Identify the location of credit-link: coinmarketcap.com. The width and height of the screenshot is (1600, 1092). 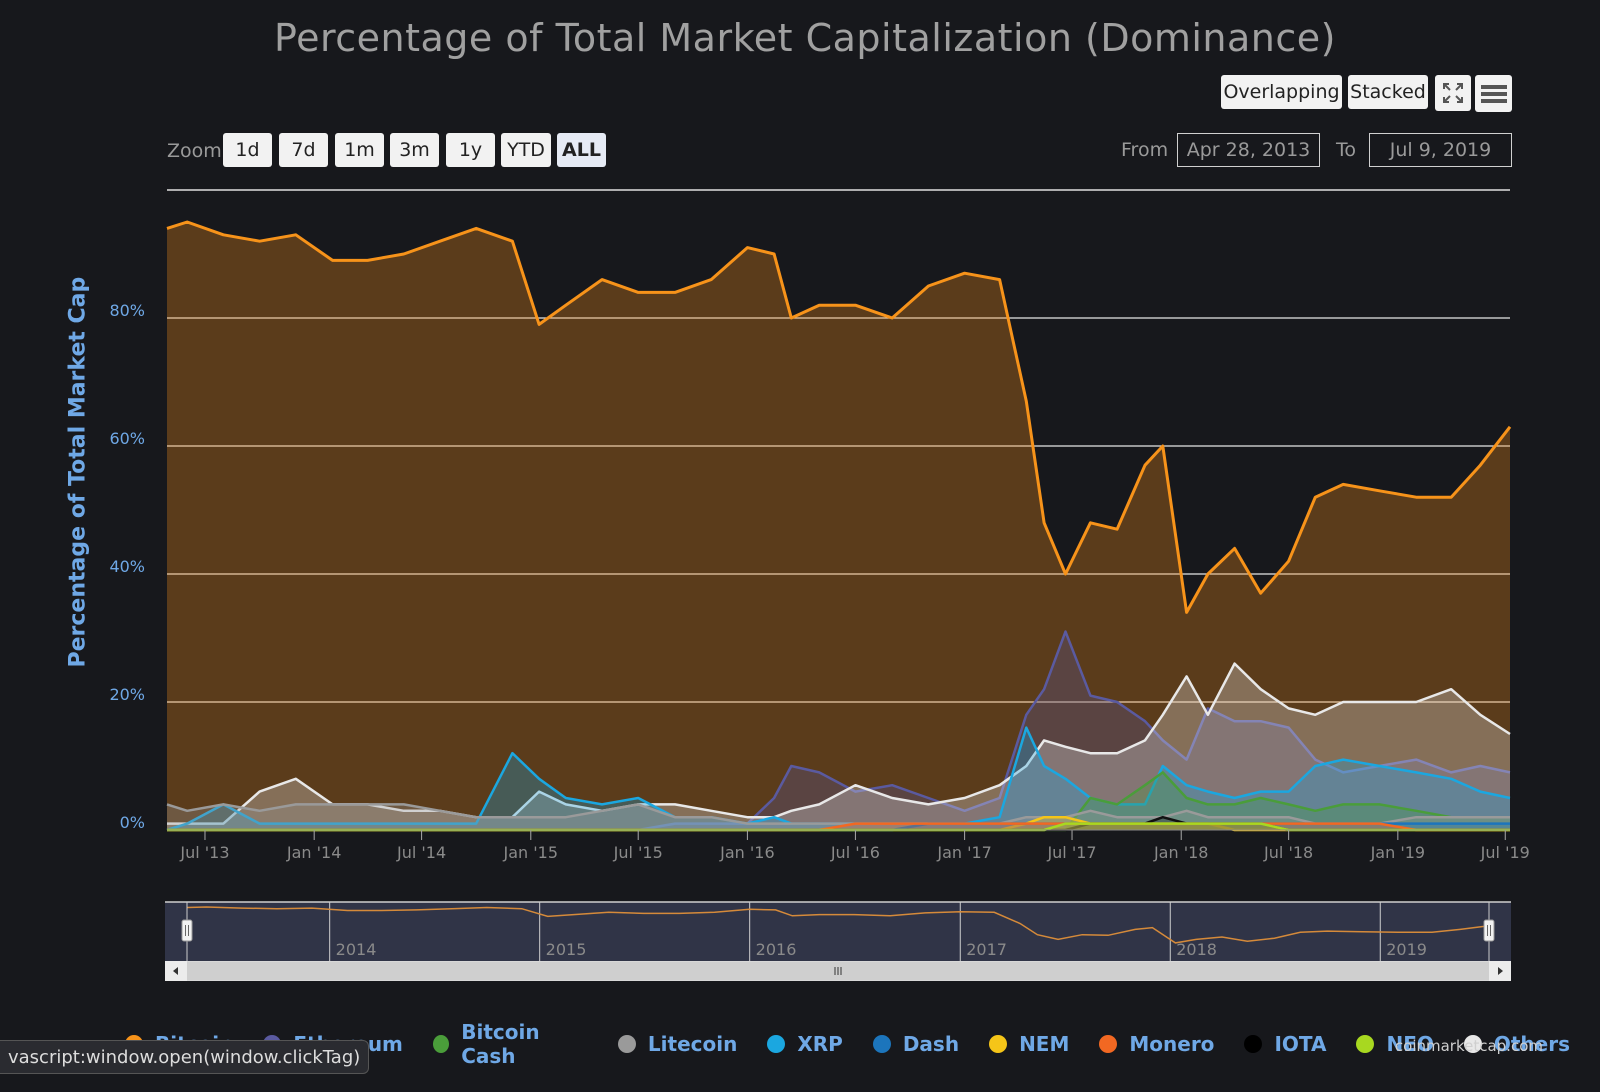
(1468, 1046).